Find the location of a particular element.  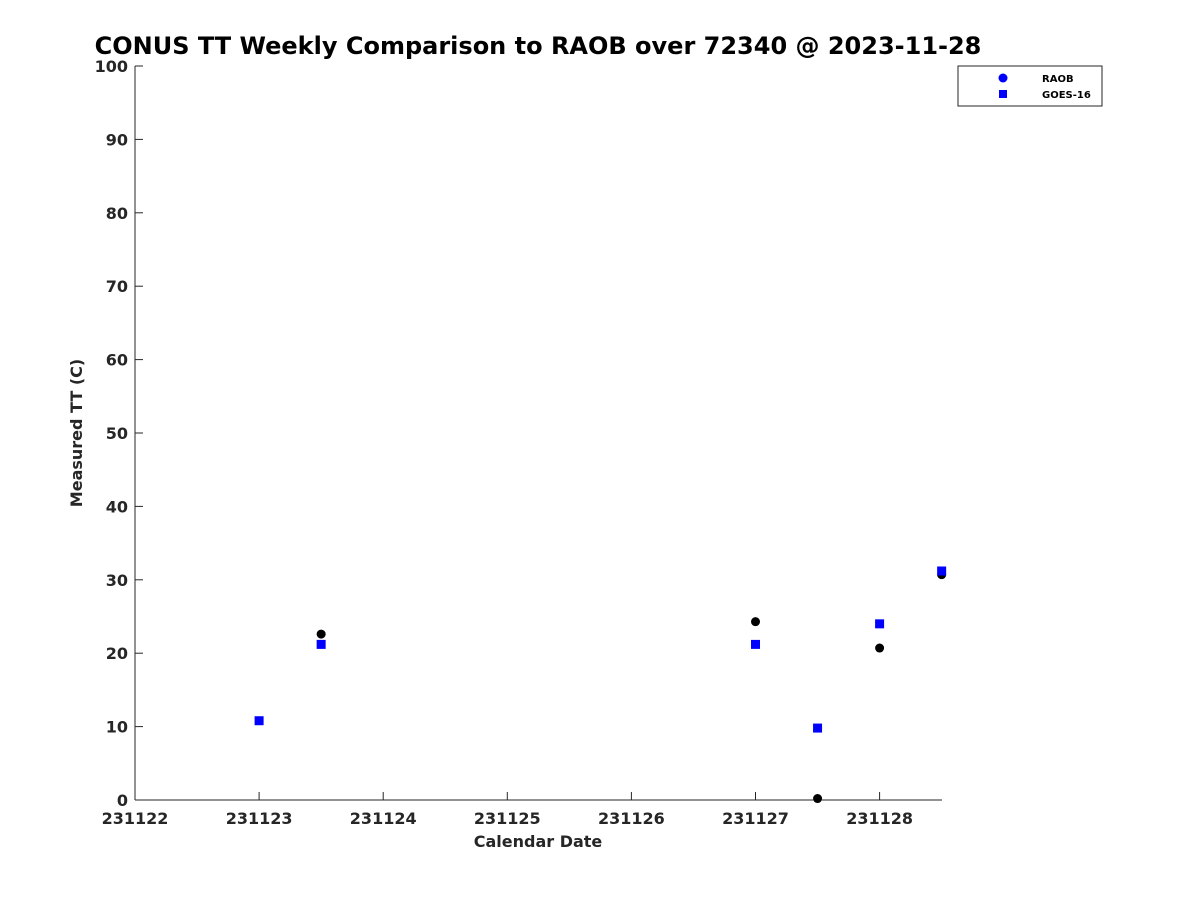

x-tick-label: 231124 is located at coordinates (383, 818).